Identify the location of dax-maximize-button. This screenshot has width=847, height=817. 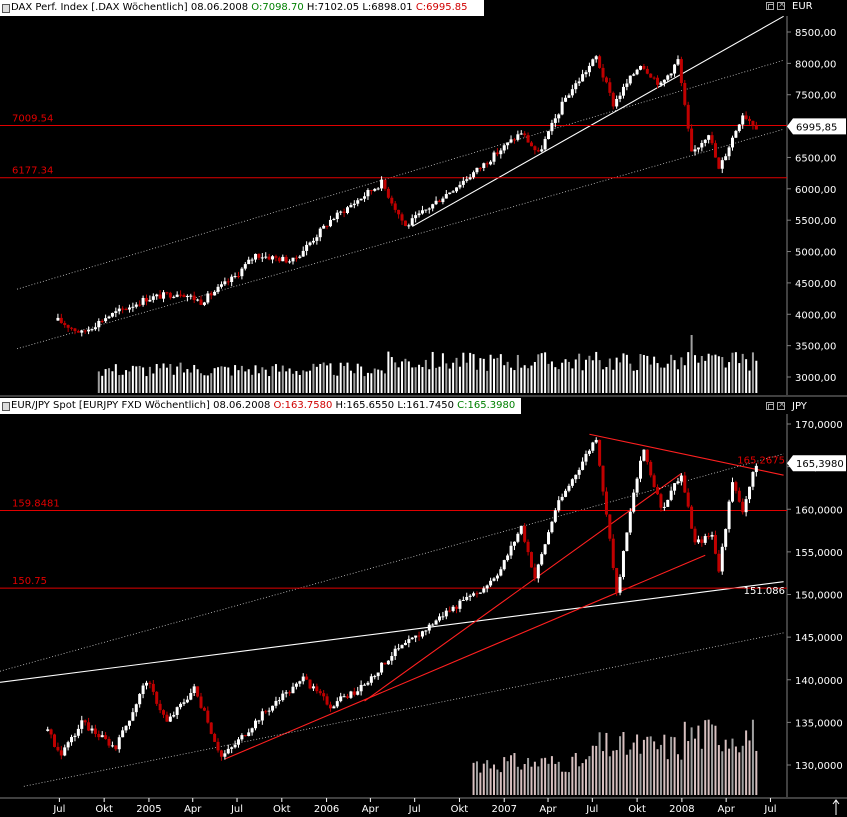
(770, 6).